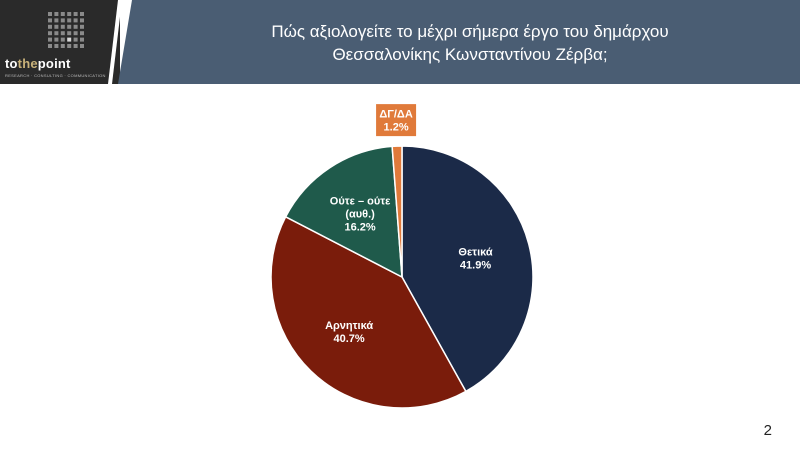  Describe the element at coordinates (359, 228) in the screenshot. I see `slice-value-label: 16.2%` at that location.